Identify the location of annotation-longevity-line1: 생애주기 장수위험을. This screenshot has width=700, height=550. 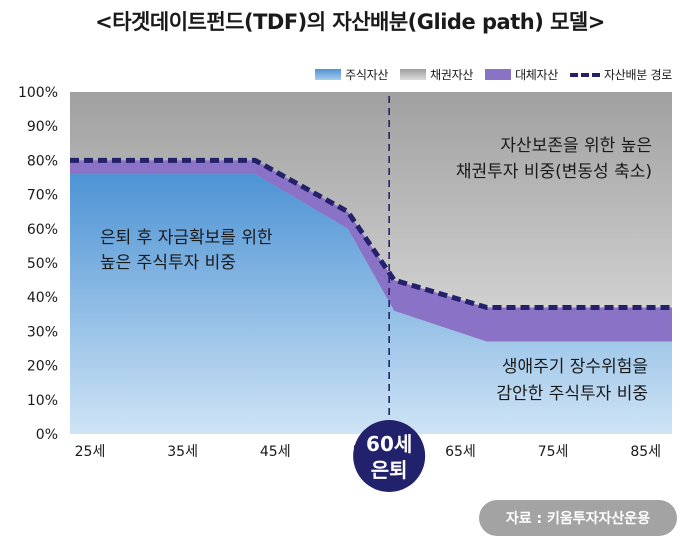
(575, 367).